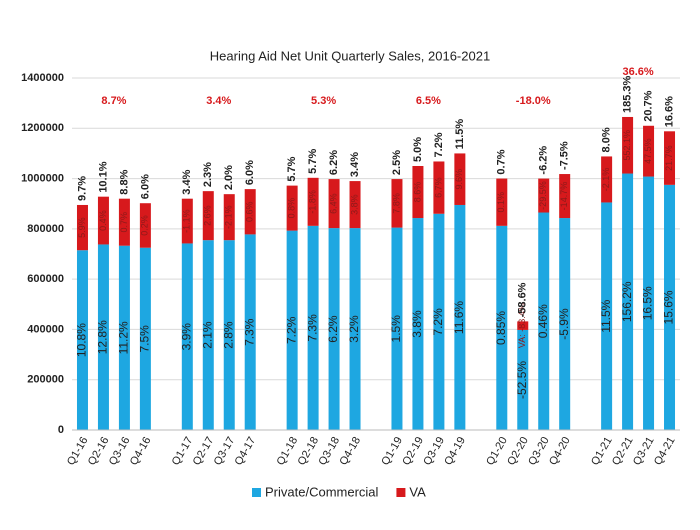 This screenshot has width=700, height=530. What do you see at coordinates (544, 160) in the screenshot?
I see `total-label: -6.2%` at bounding box center [544, 160].